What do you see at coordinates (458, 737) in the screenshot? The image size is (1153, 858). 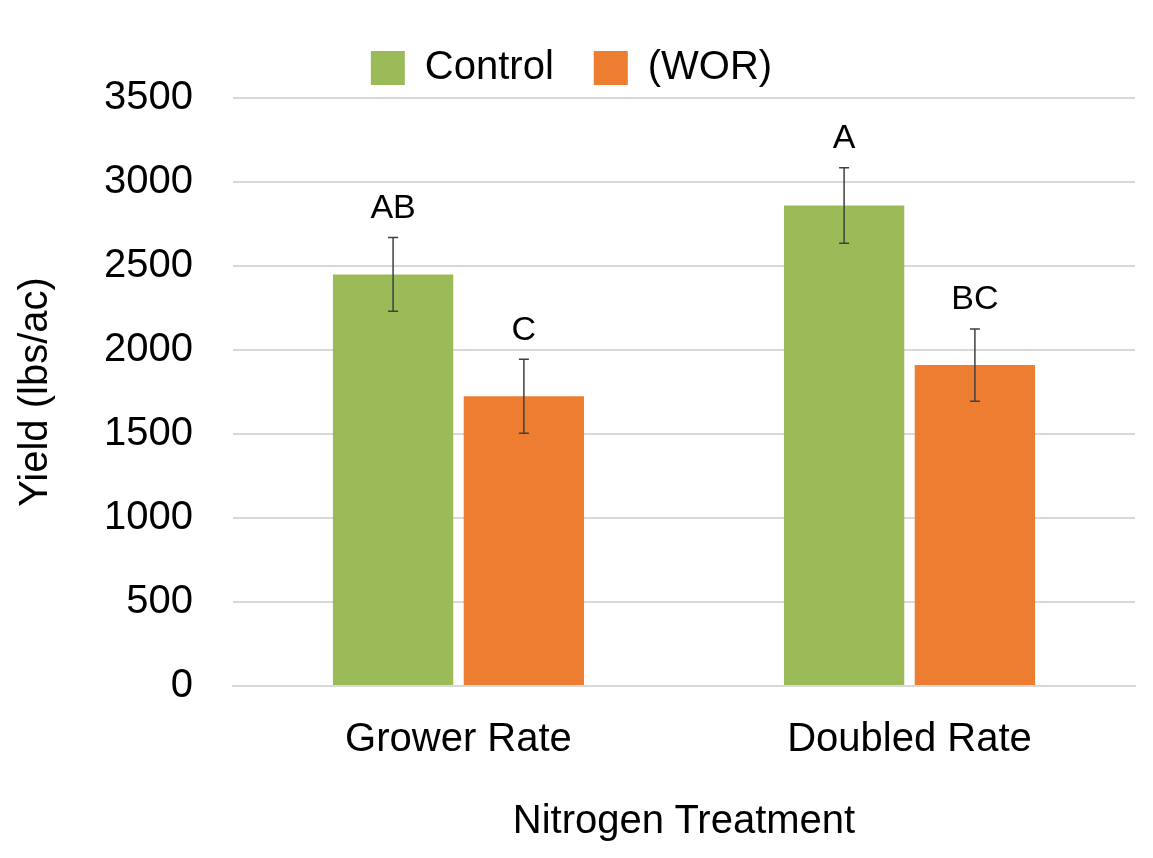 I see `x-tick-label: Grower Rate` at bounding box center [458, 737].